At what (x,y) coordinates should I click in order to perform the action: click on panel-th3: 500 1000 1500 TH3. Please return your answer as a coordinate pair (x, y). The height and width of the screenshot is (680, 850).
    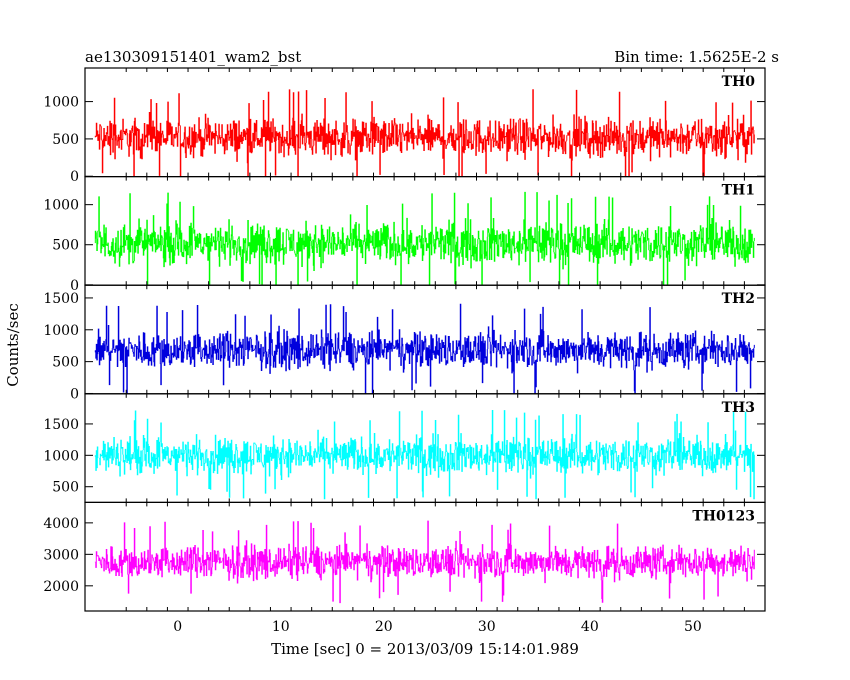
    Looking at the image, I should click on (404, 448).